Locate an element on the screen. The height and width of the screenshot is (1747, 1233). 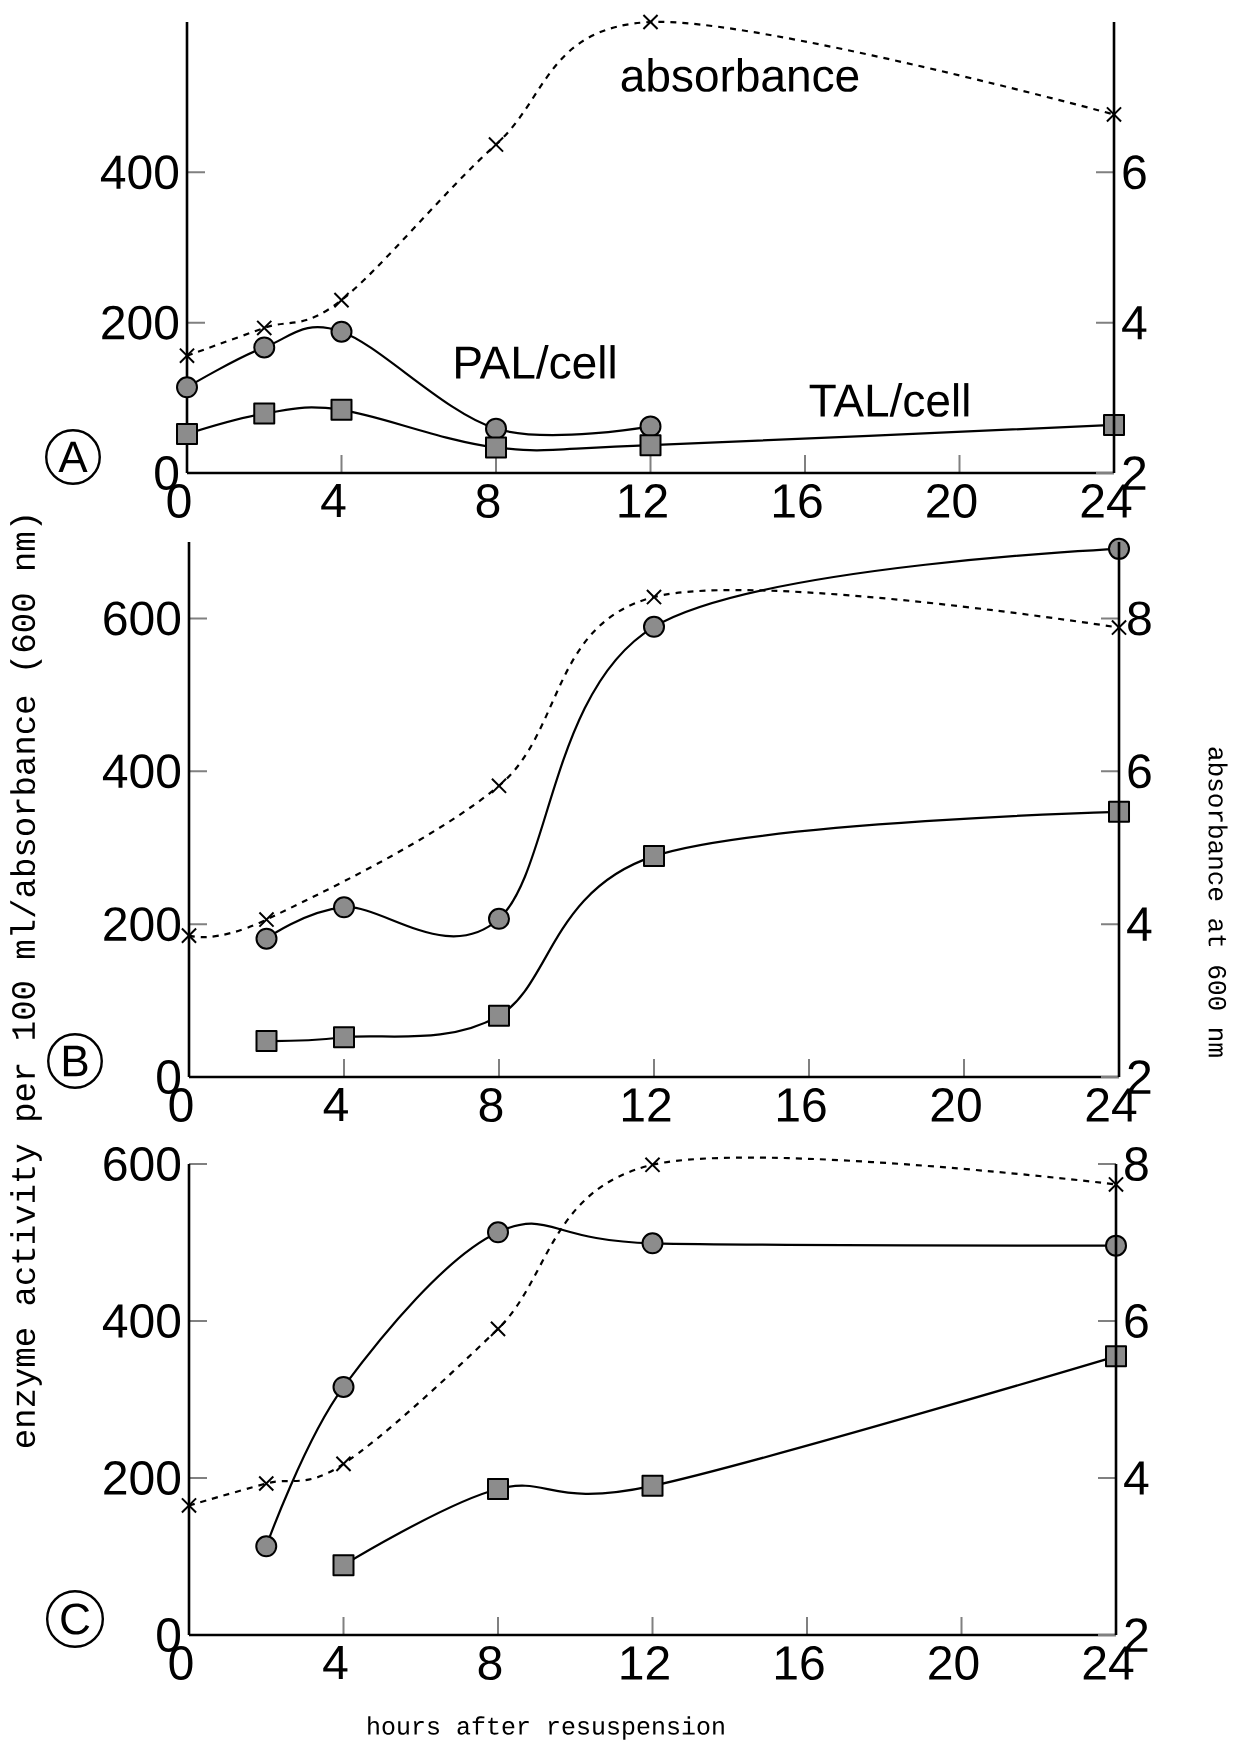
y2-axis-title: absorbance at 600 nm is located at coordinates (1218, 902).